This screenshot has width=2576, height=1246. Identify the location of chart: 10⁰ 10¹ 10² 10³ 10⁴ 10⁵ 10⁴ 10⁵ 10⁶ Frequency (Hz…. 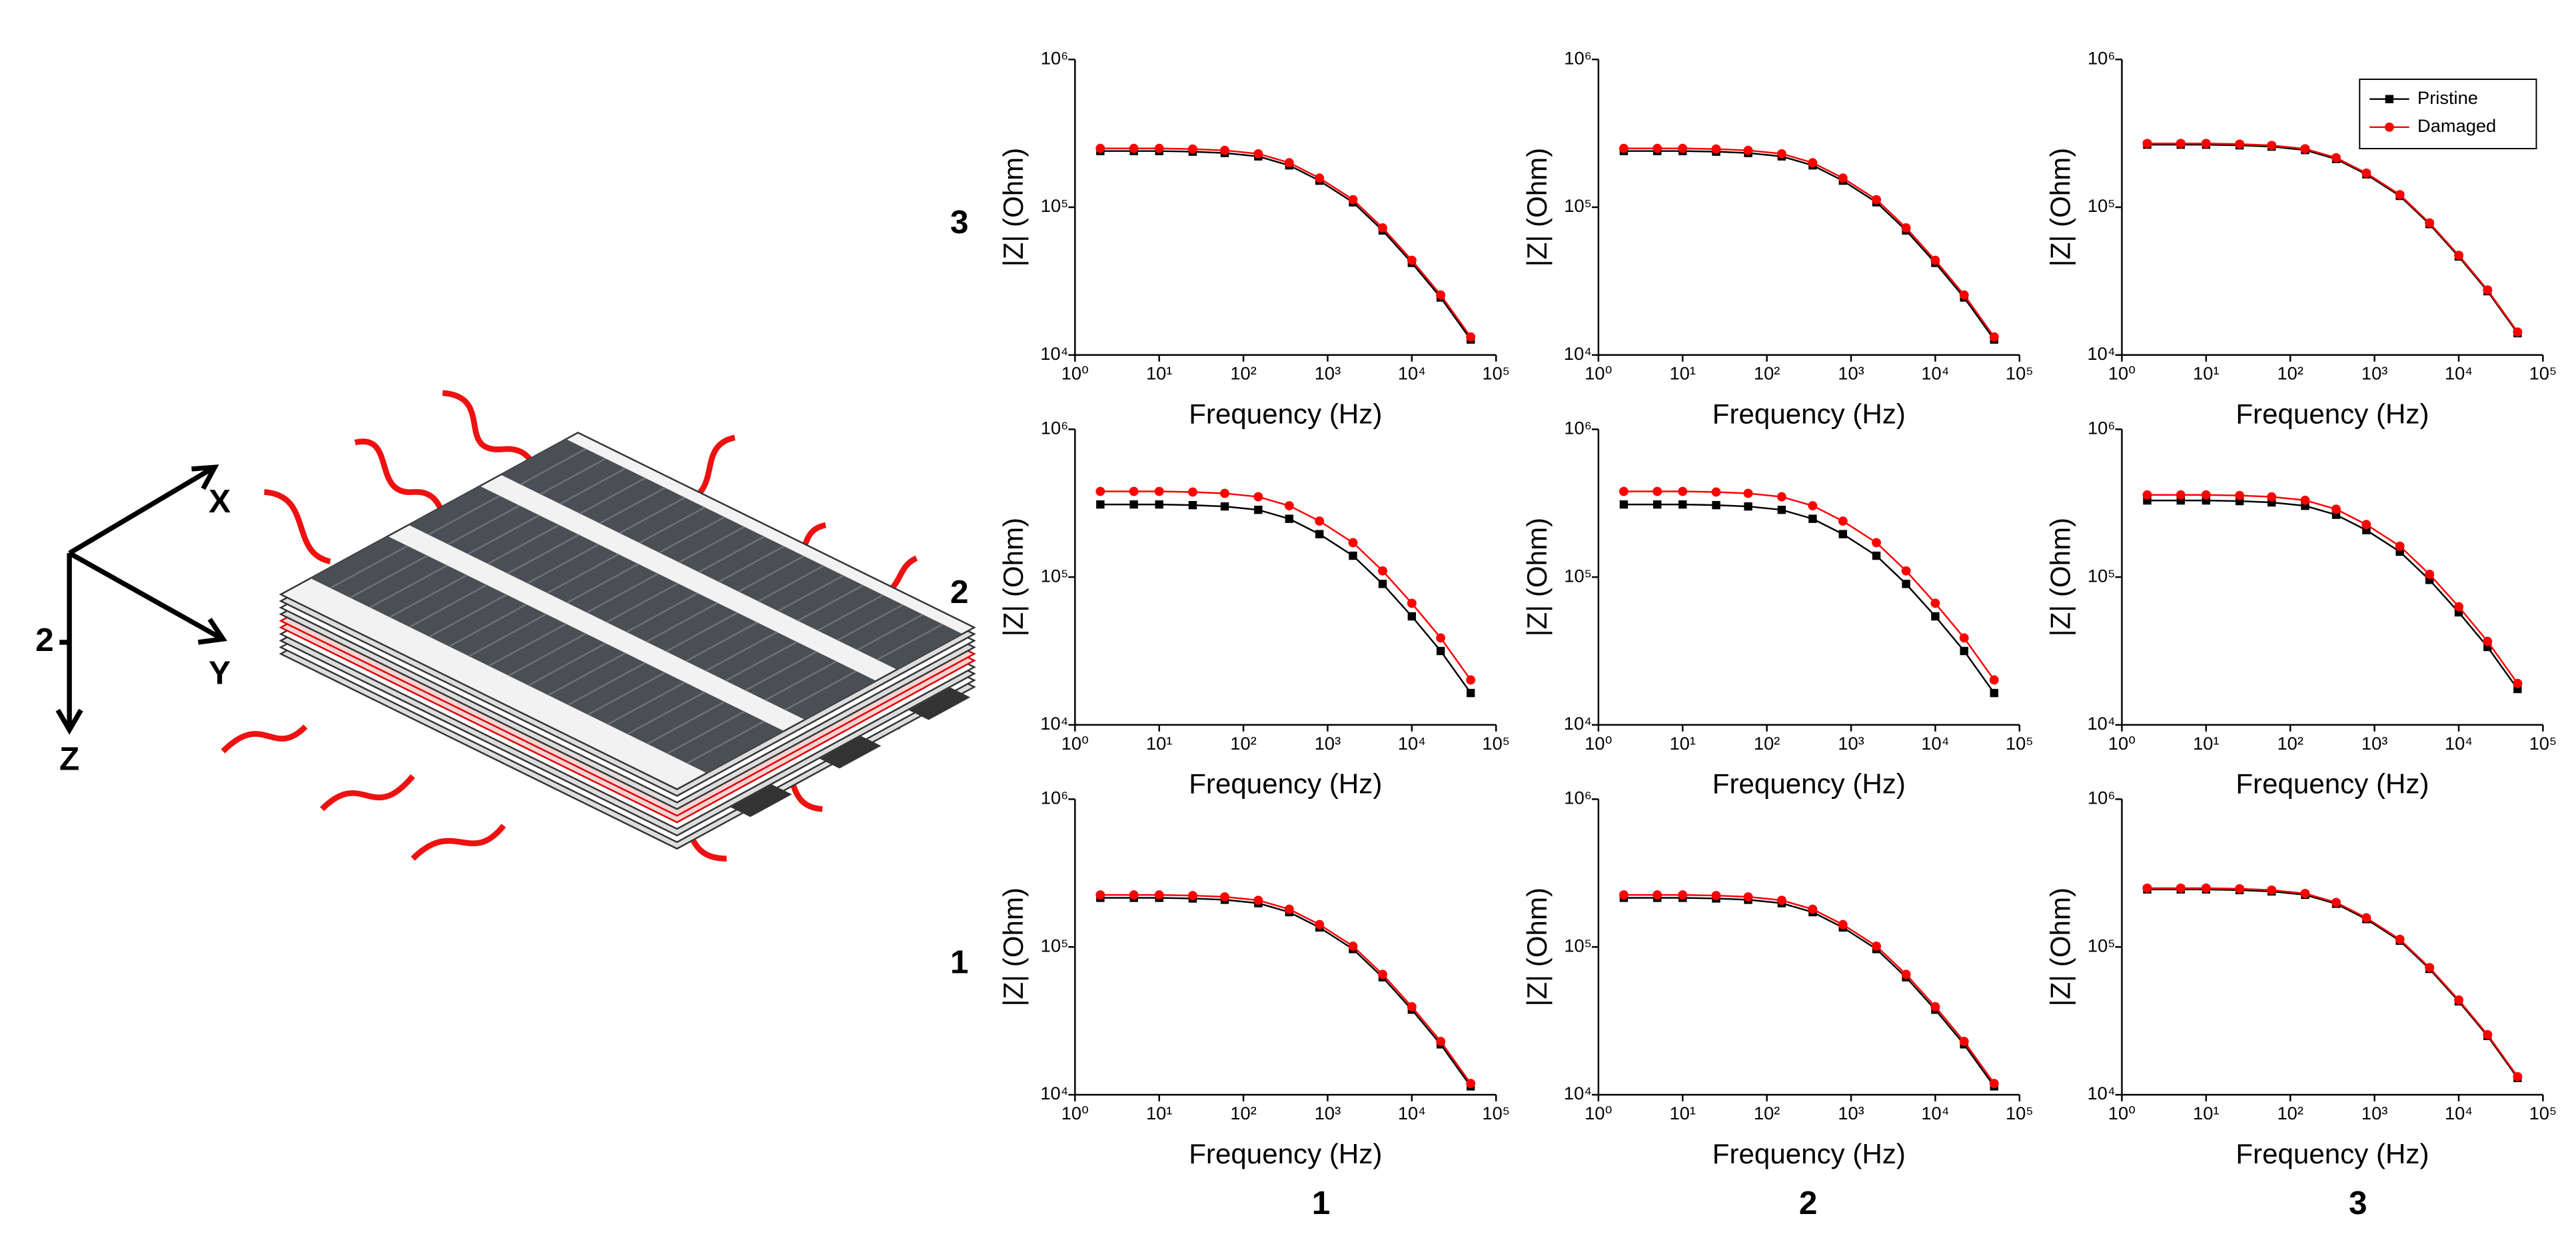
(1253, 609).